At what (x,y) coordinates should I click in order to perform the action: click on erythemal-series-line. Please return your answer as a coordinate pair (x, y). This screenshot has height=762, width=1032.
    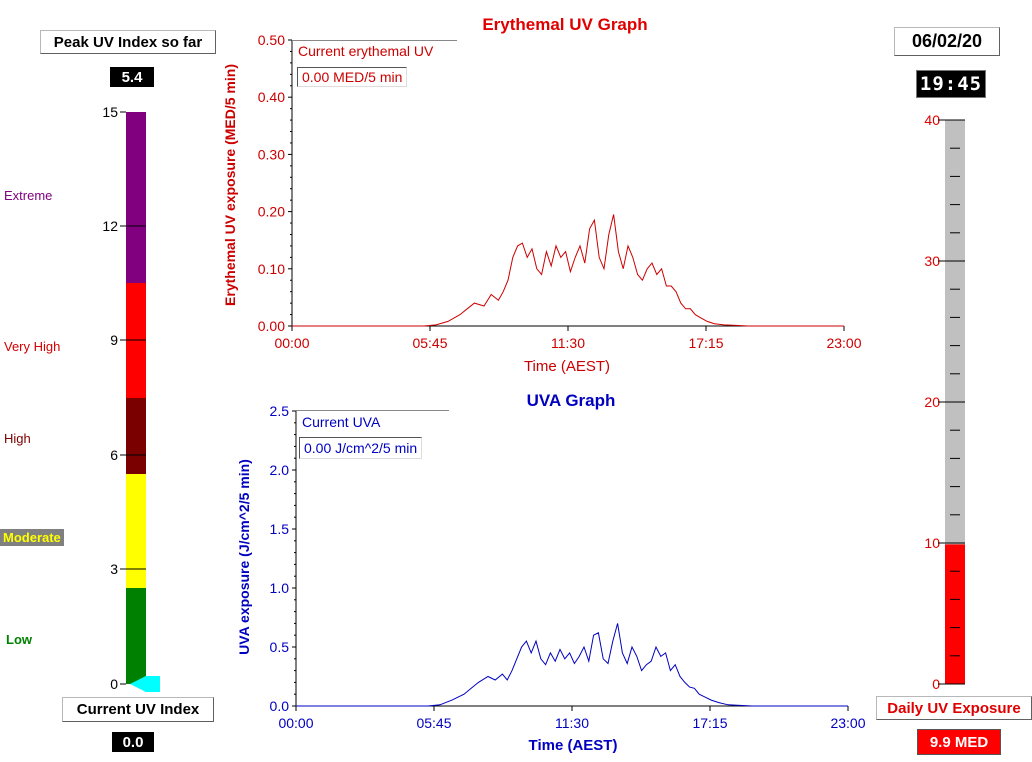
    Looking at the image, I should click on (568, 270).